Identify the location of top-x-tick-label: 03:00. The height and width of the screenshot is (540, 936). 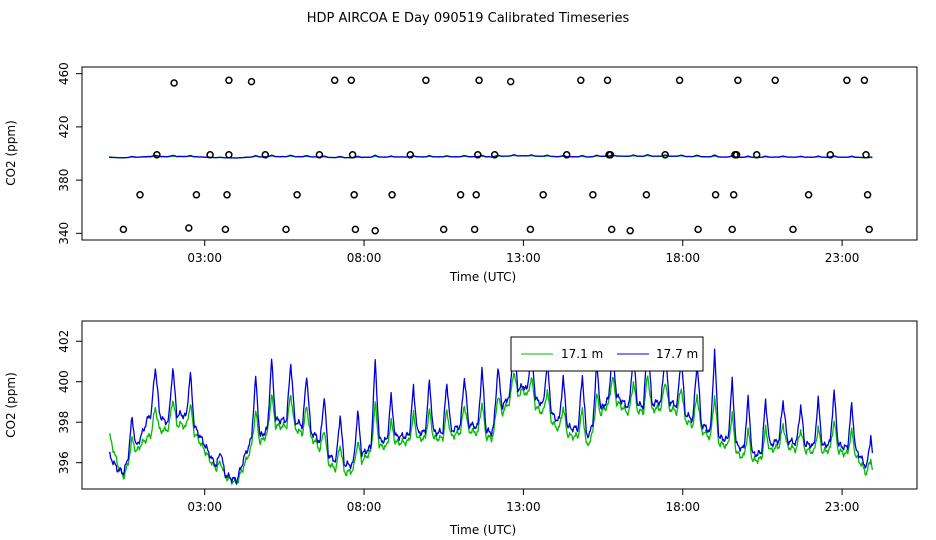
(204, 258).